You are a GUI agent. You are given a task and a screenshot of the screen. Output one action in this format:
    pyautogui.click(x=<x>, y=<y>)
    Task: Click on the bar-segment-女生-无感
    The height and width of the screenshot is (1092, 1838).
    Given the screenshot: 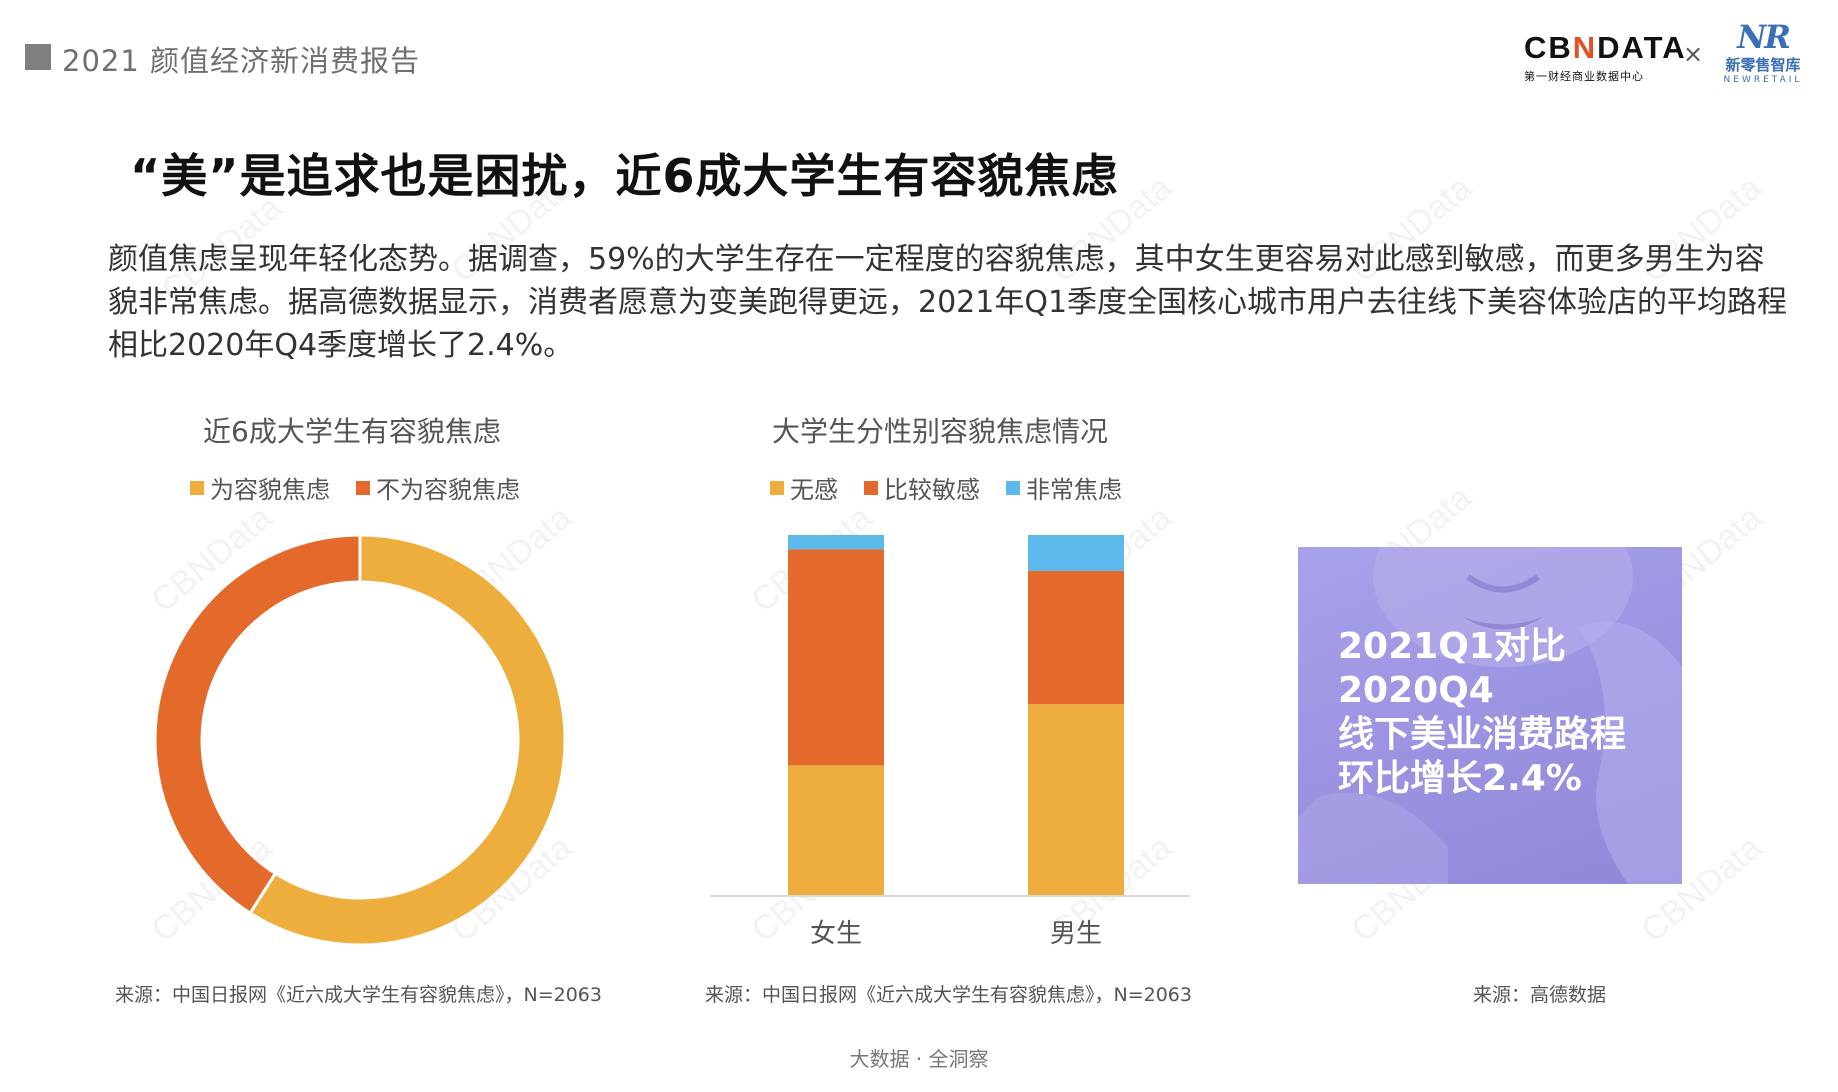 What is the action you would take?
    pyautogui.click(x=836, y=830)
    